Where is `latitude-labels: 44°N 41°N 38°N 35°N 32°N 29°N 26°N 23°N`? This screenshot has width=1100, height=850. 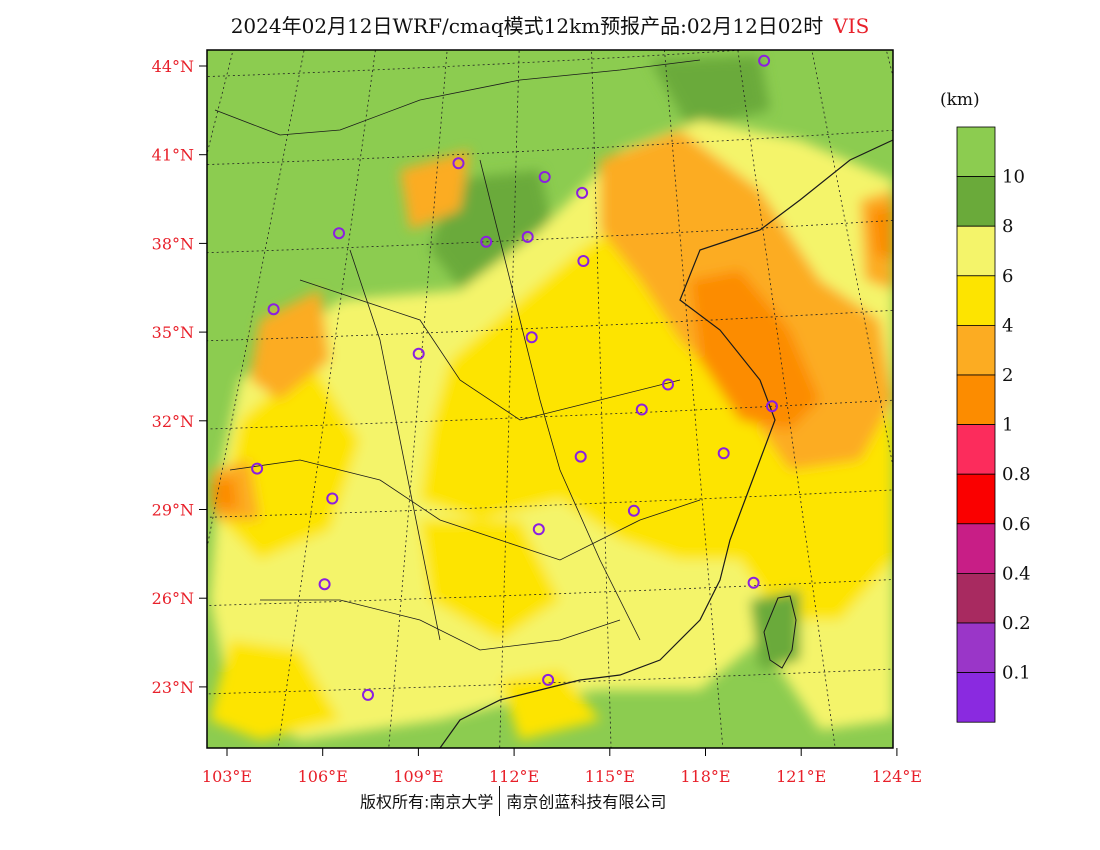
latitude-labels: 44°N 41°N 38°N 35°N 32°N 29°N 26°N 23°N is located at coordinates (179, 377).